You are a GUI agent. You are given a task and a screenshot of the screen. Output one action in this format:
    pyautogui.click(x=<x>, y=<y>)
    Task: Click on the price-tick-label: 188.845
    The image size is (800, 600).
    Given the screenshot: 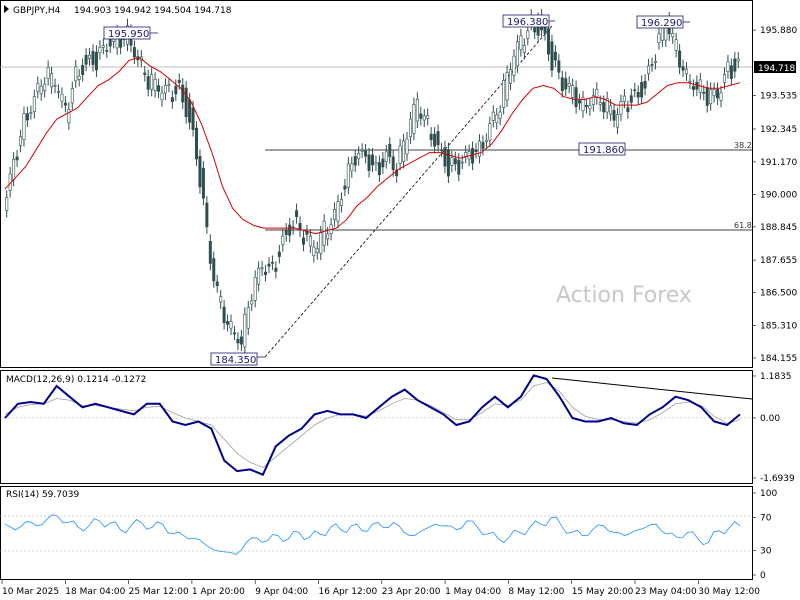 What is the action you would take?
    pyautogui.click(x=778, y=228)
    